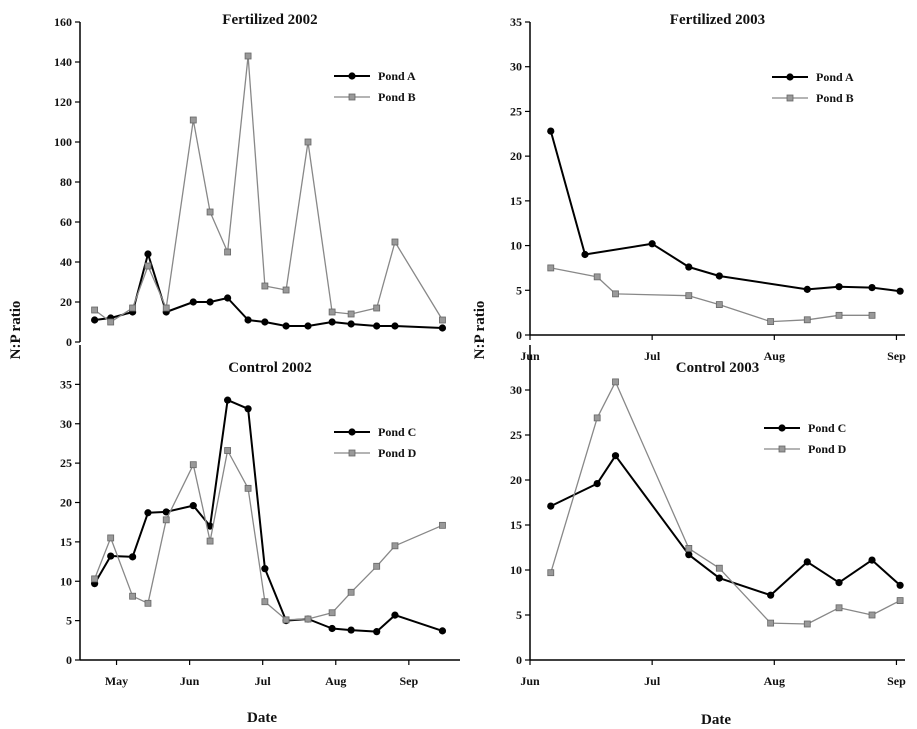 This screenshot has height=729, width=917. I want to click on y-tick-label: 160, so click(63, 22).